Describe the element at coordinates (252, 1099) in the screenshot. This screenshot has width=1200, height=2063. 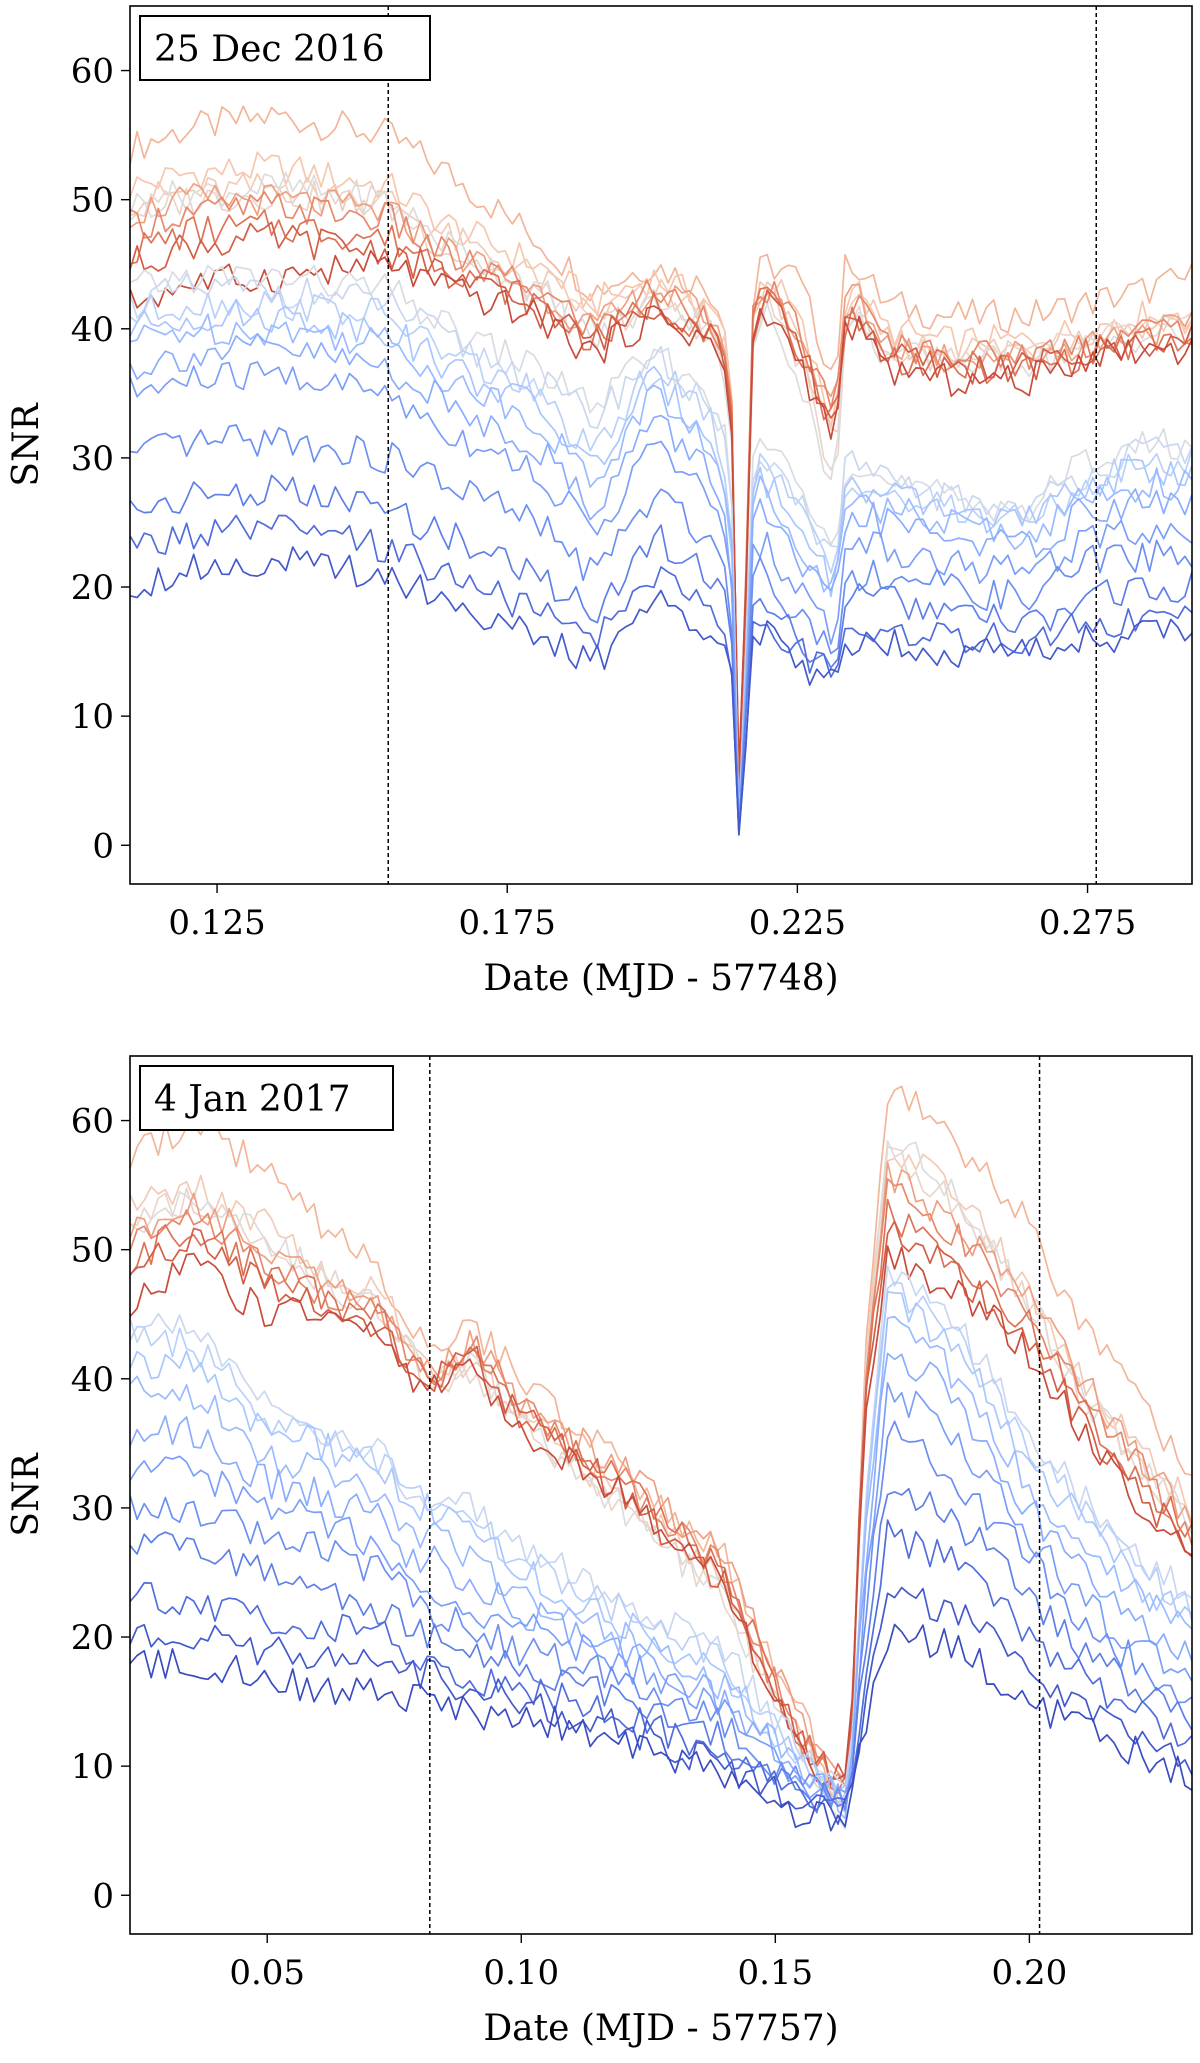
I see `annotation-text: 4 Jan 2017` at that location.